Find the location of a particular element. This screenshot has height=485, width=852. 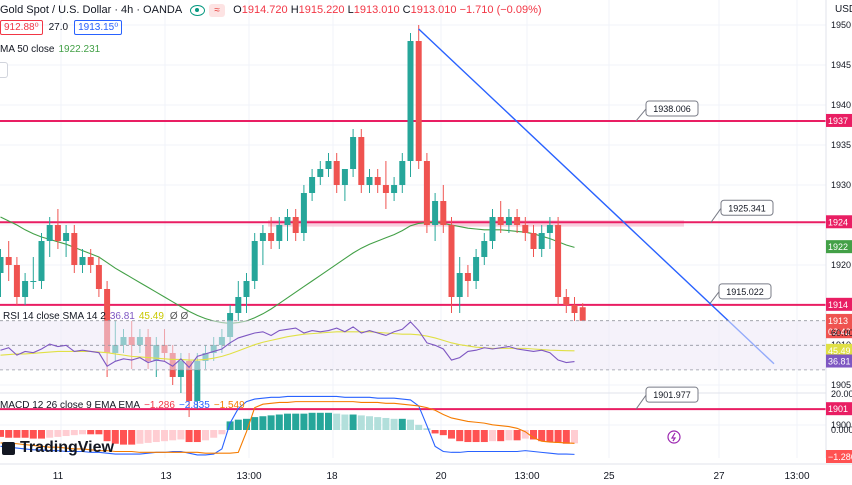

price-tag: 1922 is located at coordinates (838, 247).